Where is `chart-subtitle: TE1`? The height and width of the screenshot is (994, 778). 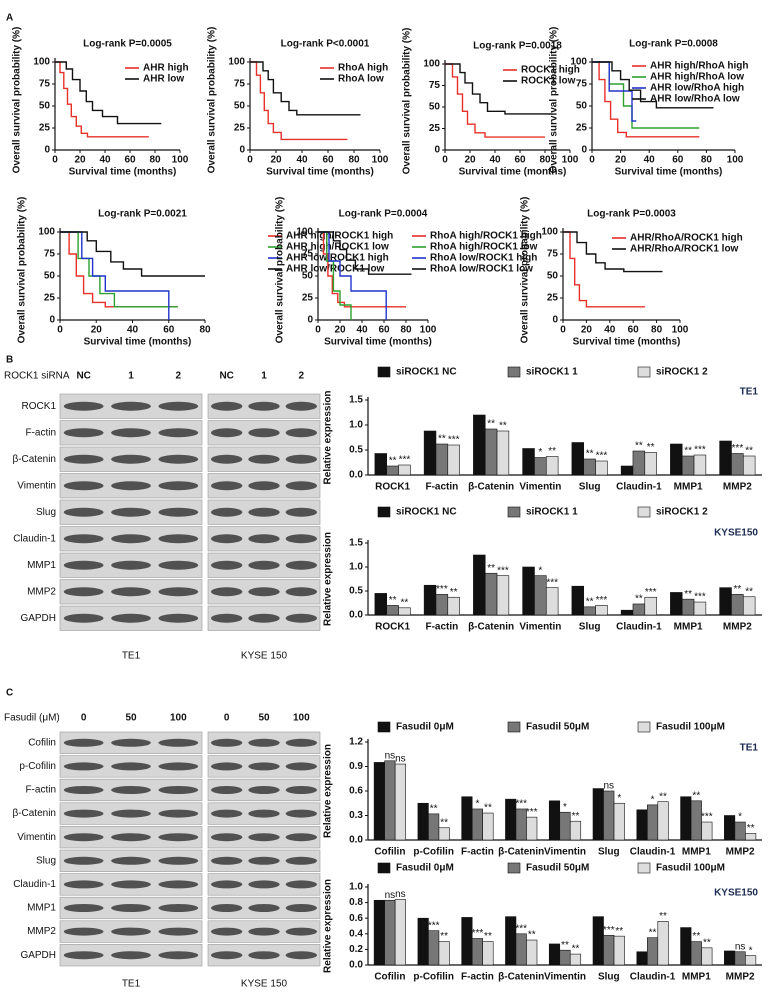
chart-subtitle: TE1 is located at coordinates (749, 392).